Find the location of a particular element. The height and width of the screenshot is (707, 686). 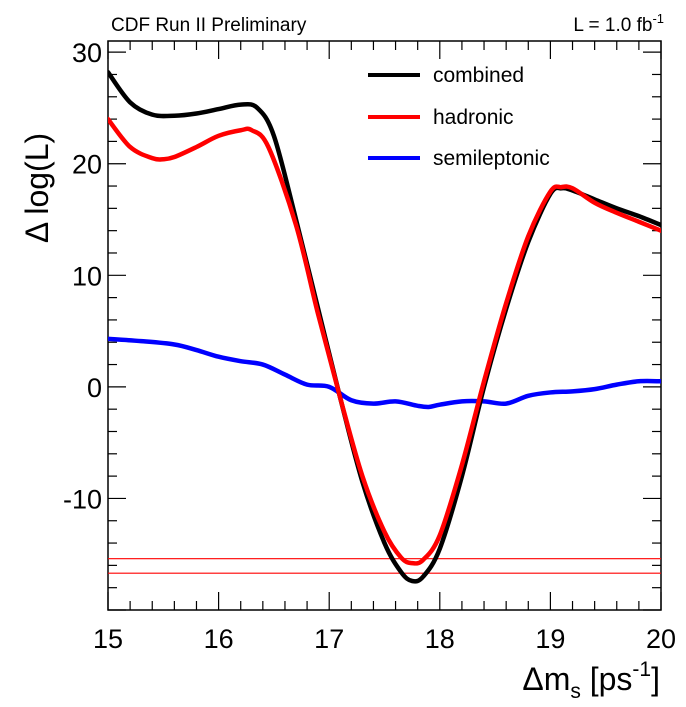

y-tick-label: 20 is located at coordinates (87, 165).